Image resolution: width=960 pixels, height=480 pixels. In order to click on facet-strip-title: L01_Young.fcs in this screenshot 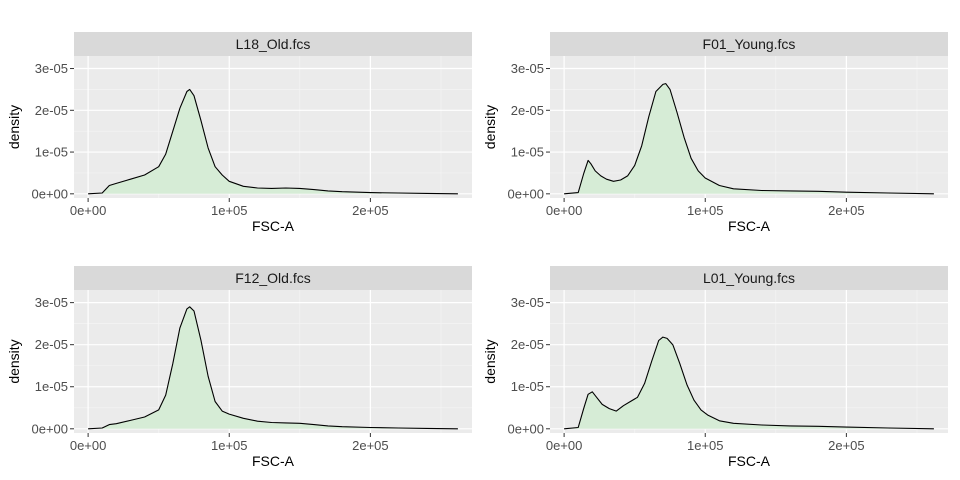, I will do `click(749, 278)`.